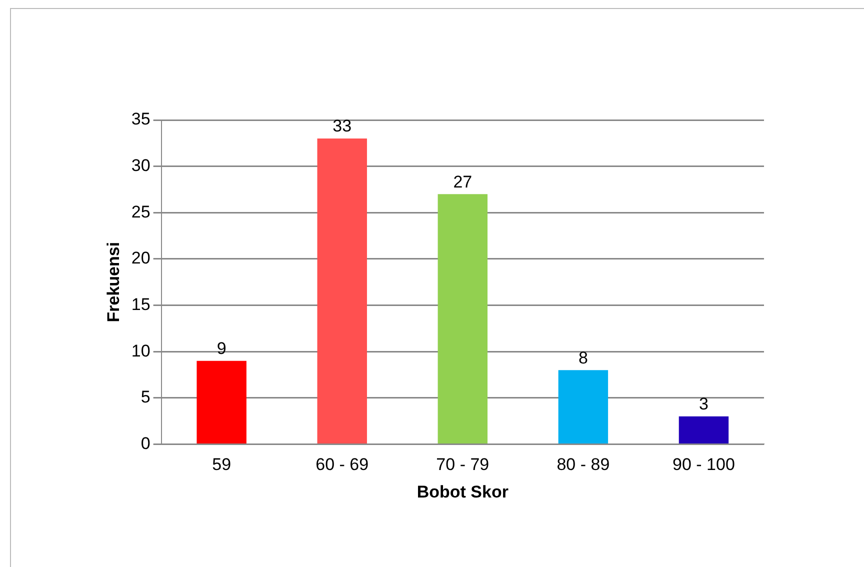 This screenshot has height=567, width=864. I want to click on x-tick-label: 90 - 100, so click(703, 464).